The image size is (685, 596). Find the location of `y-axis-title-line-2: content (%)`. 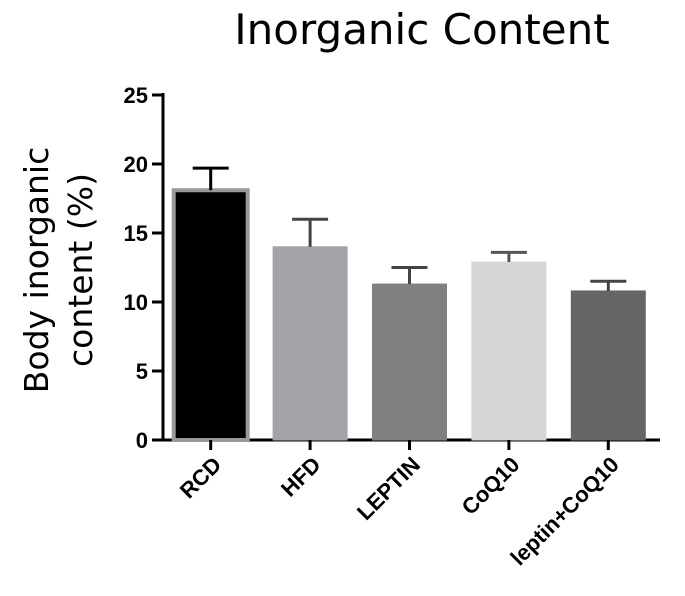

y-axis-title-line-2: content (%) is located at coordinates (80, 270).